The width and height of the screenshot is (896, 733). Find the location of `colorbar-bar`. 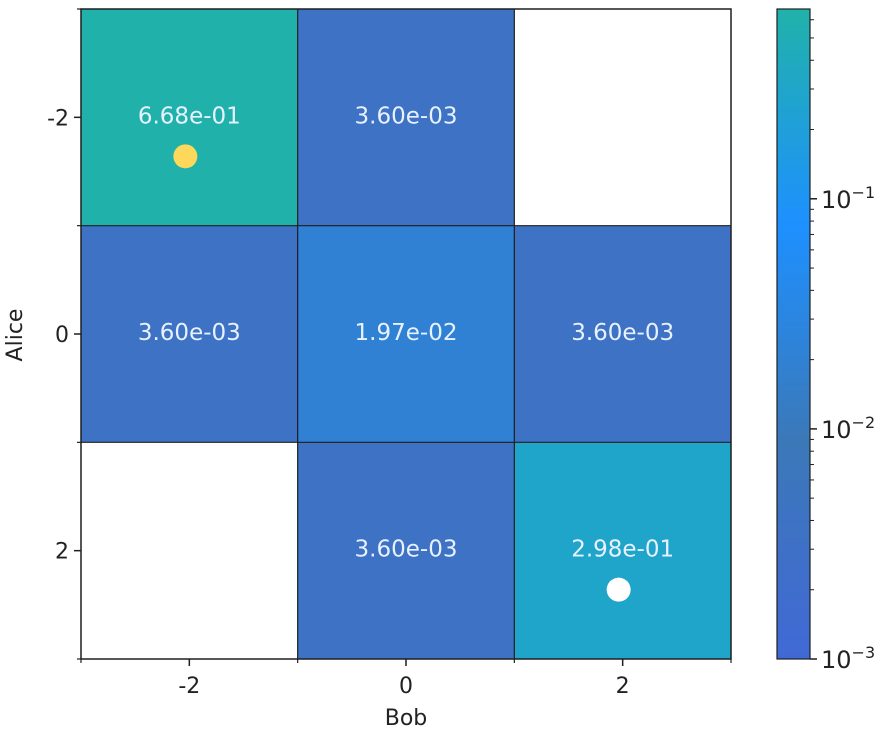

colorbar-bar is located at coordinates (793, 334).